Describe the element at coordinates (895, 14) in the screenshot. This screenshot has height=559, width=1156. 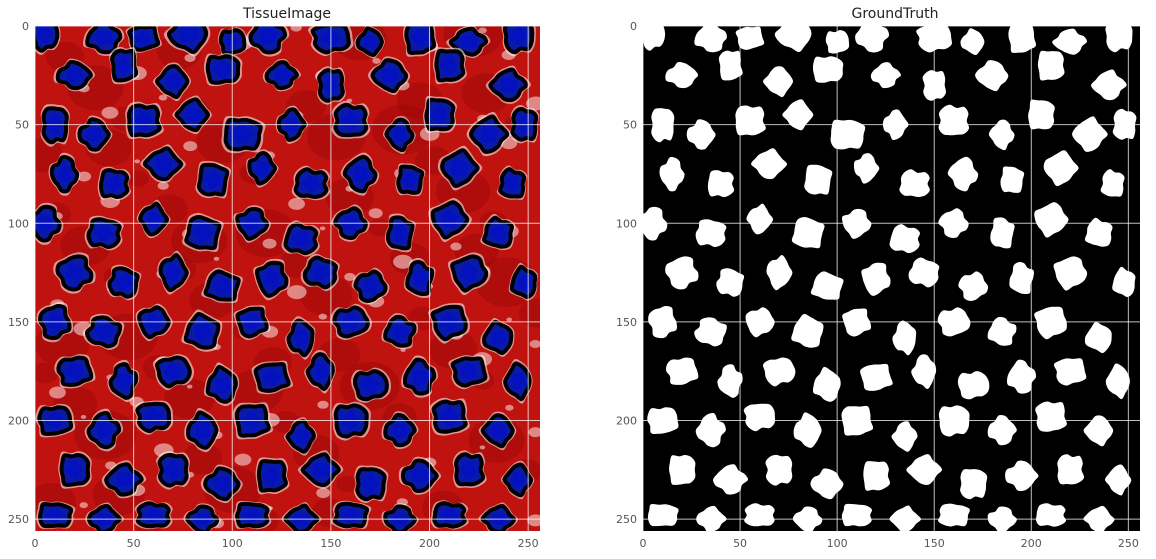
I see `panel-title: GroundTruth` at that location.